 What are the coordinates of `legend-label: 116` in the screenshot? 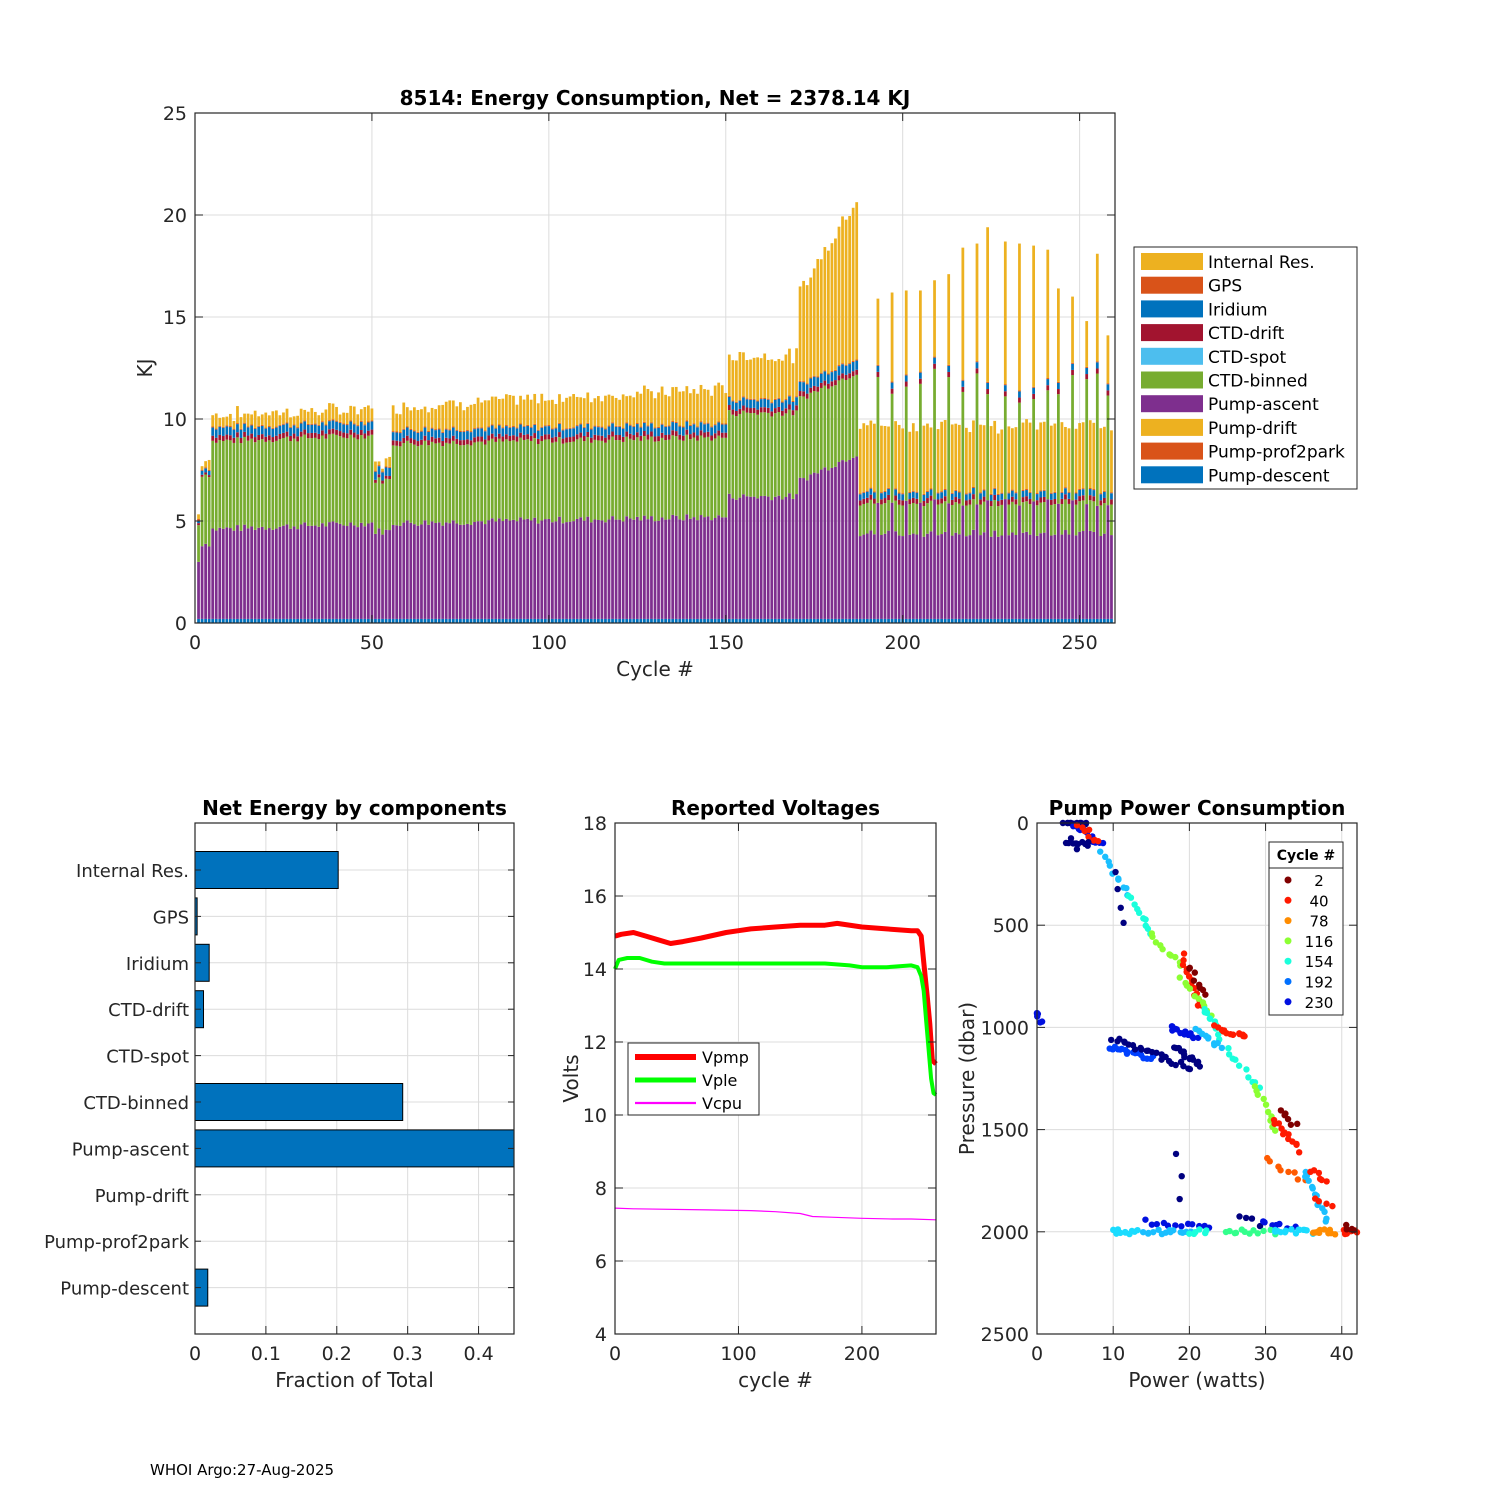 It's located at (1319, 942).